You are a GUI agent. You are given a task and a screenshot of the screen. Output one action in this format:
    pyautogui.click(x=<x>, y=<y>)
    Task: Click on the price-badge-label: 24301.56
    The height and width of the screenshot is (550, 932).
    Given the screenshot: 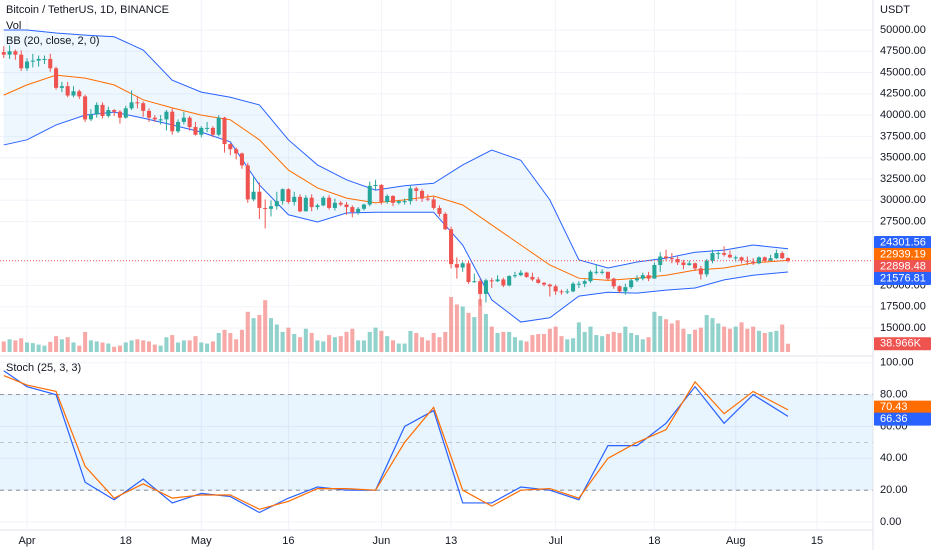 What is the action you would take?
    pyautogui.click(x=903, y=242)
    